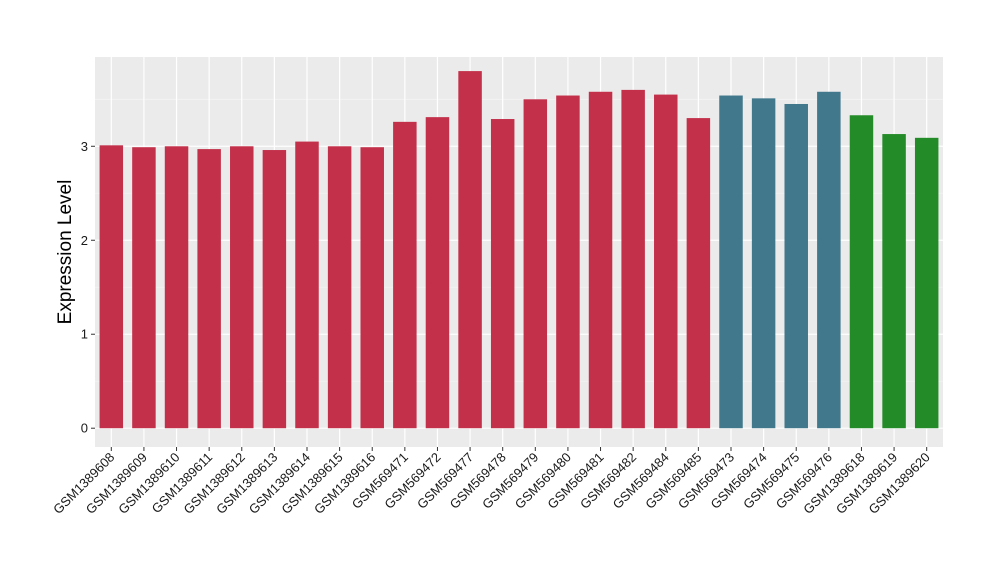 The width and height of the screenshot is (1000, 580). What do you see at coordinates (470, 250) in the screenshot?
I see `bar-GSM569477` at bounding box center [470, 250].